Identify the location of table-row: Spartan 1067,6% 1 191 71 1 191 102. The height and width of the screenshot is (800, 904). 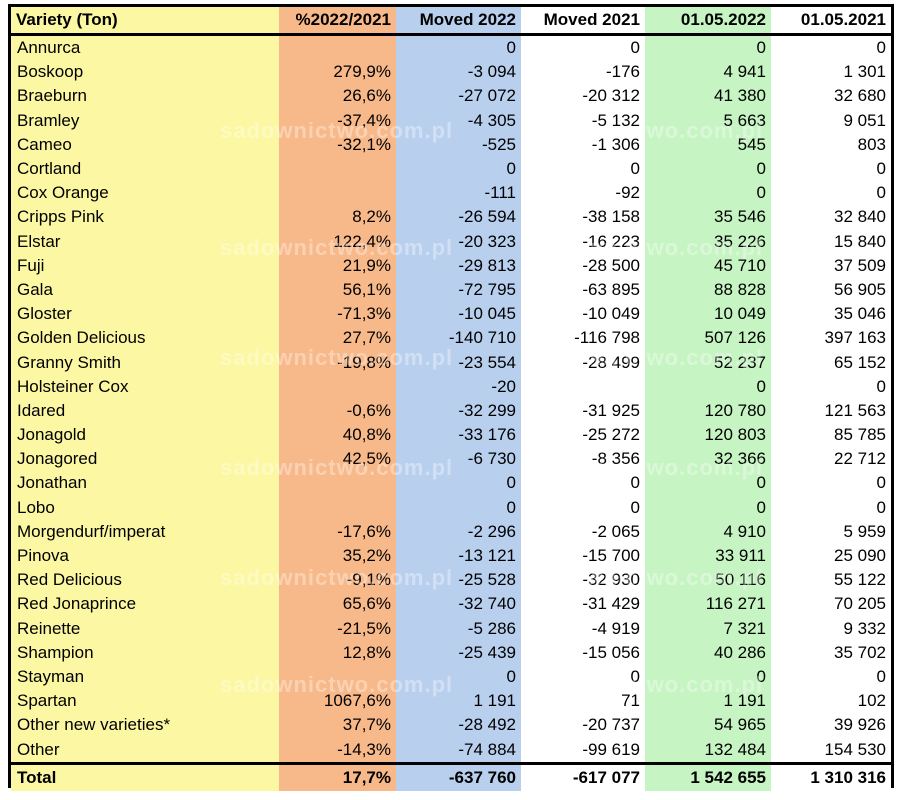
(451, 701).